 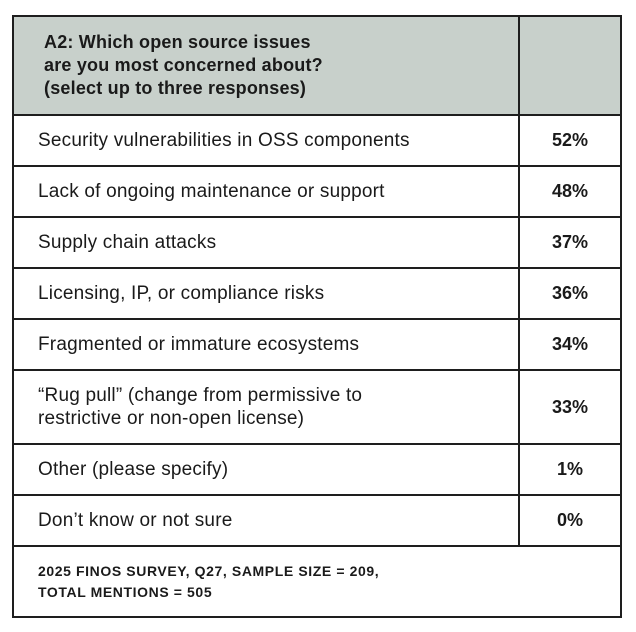 What do you see at coordinates (267, 469) in the screenshot?
I see `row-label: Other (please specify)` at bounding box center [267, 469].